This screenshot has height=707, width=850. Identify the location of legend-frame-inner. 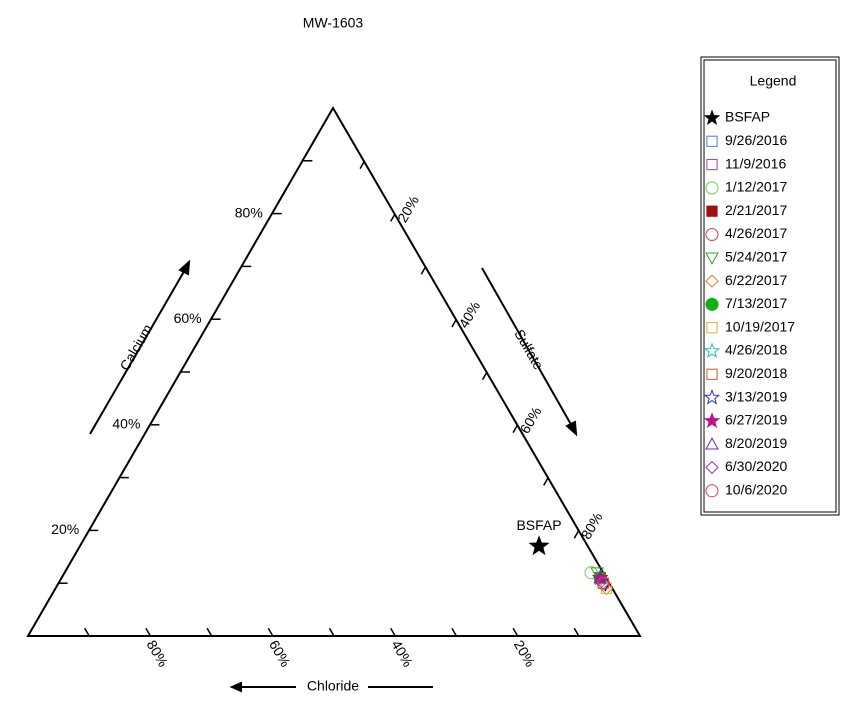
(770, 286).